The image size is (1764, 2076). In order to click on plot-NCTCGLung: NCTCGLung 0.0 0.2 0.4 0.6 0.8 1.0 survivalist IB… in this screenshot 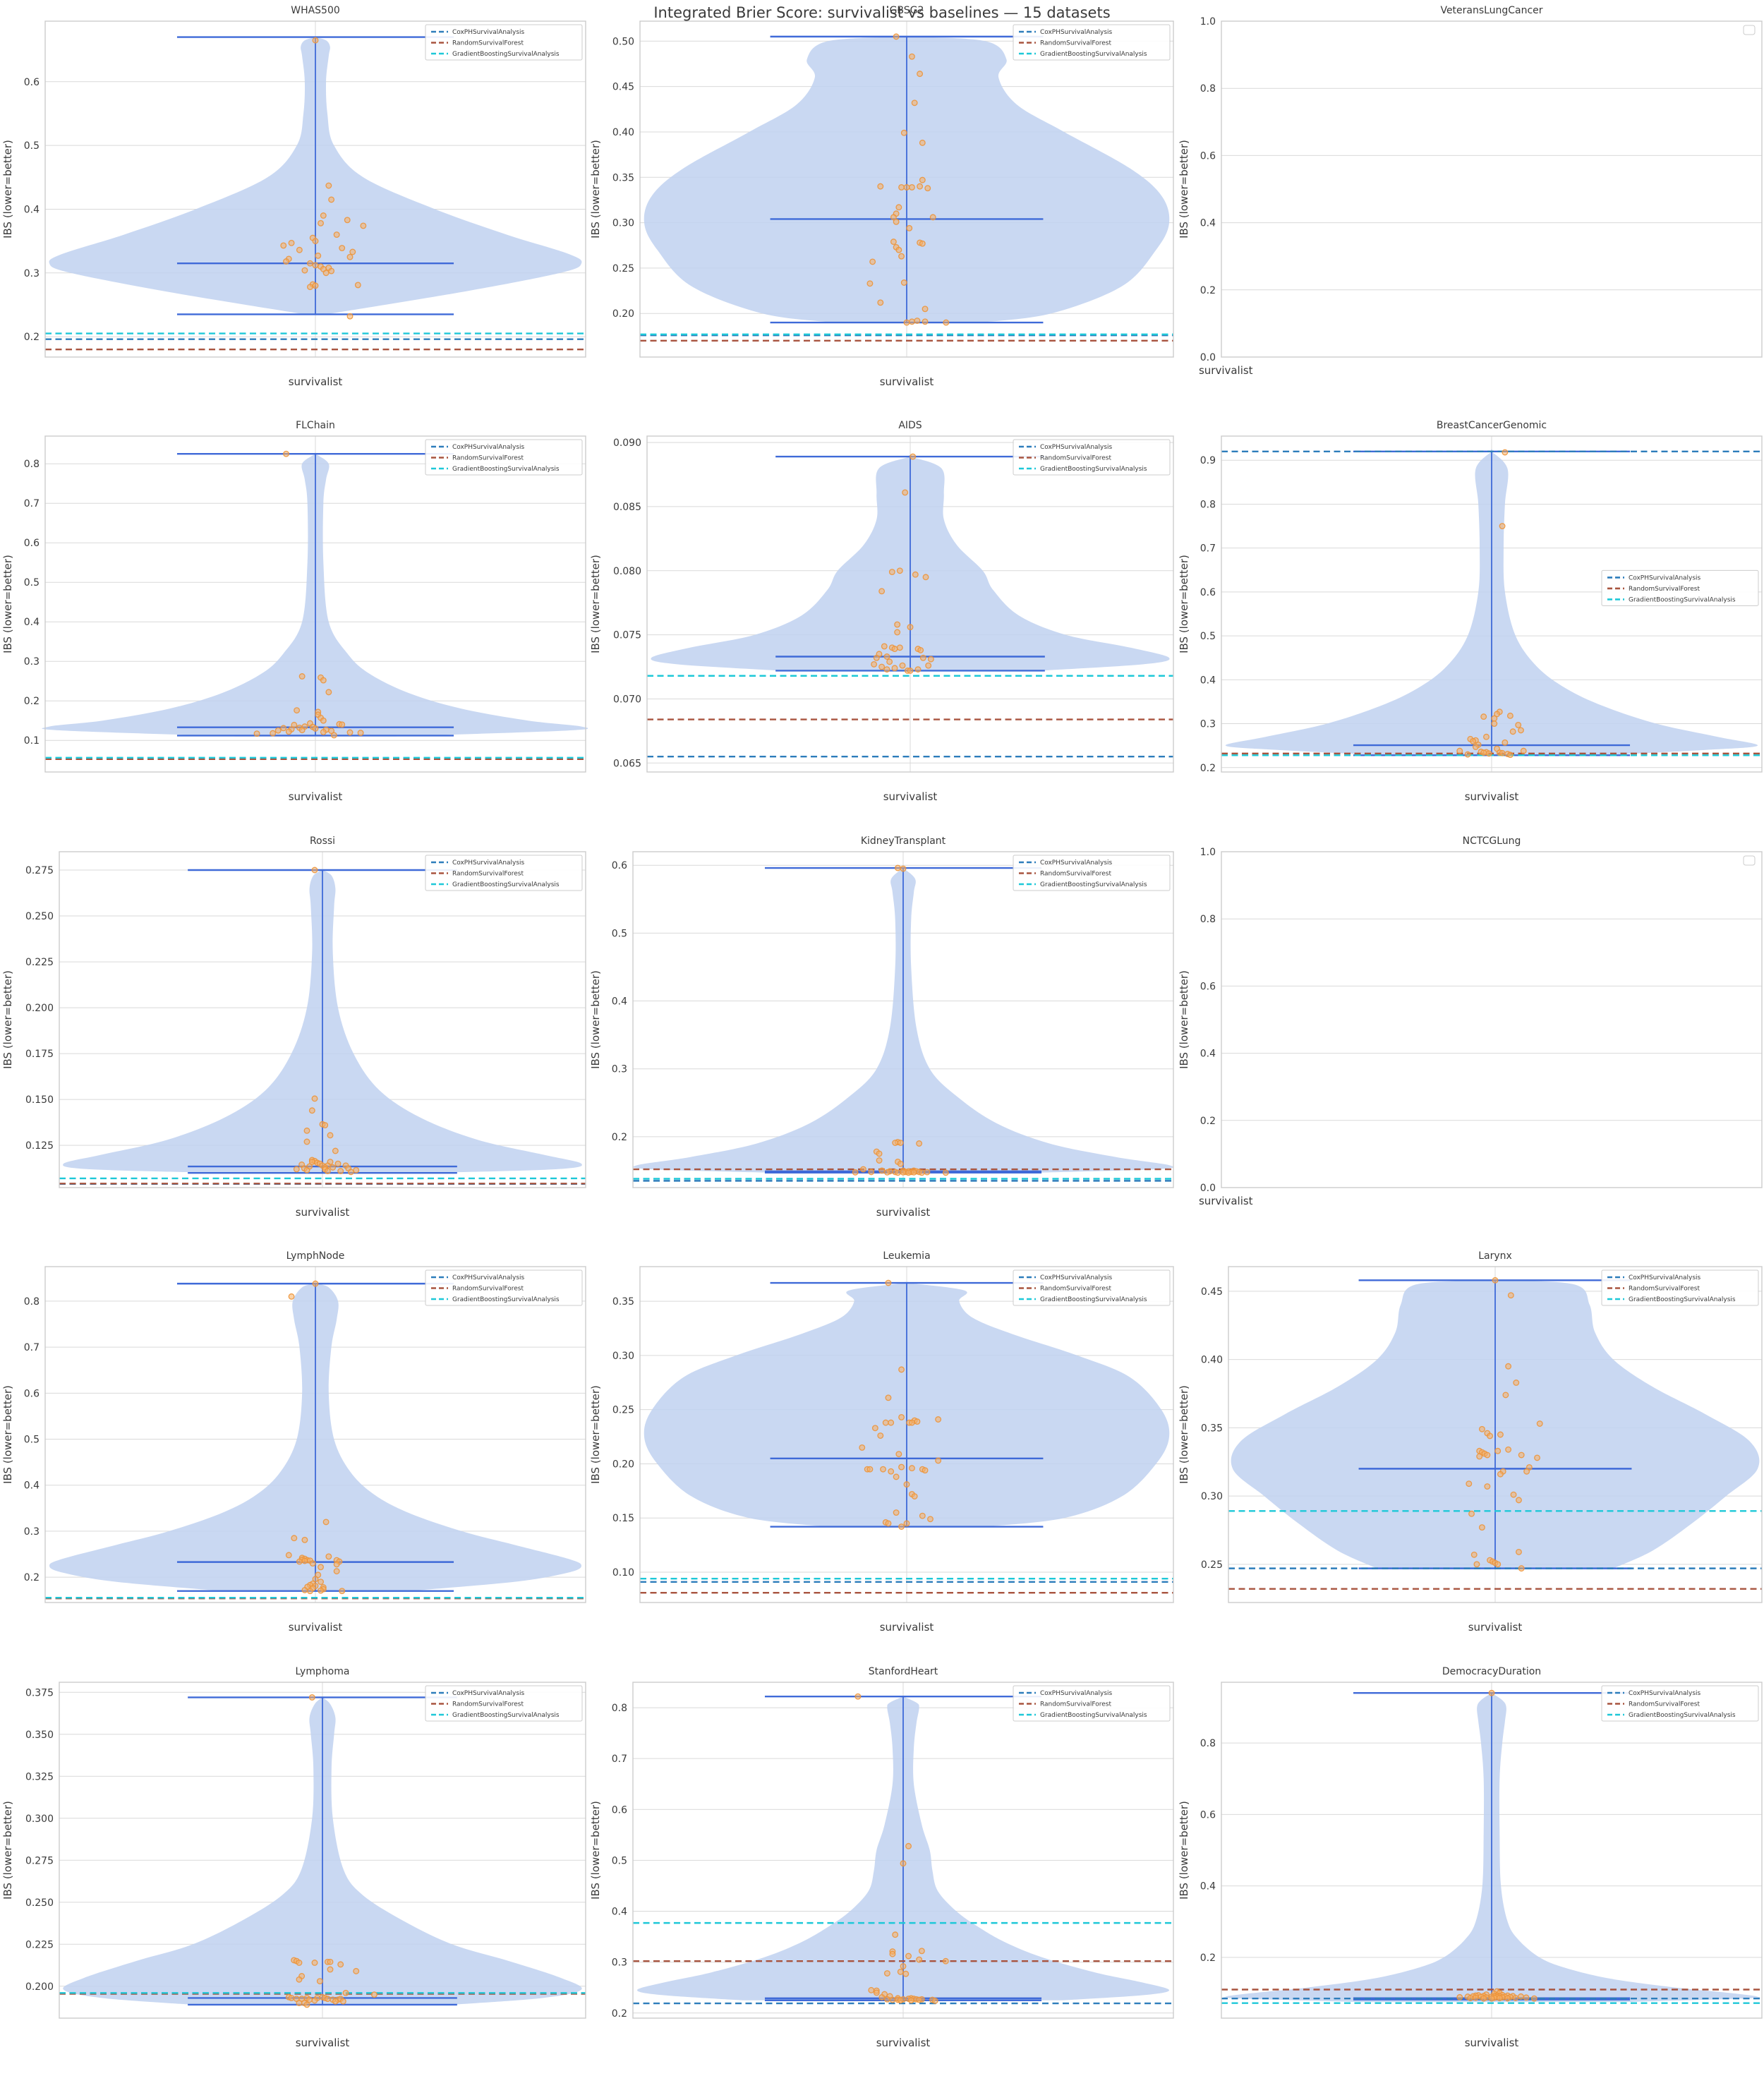, I will do `click(1470, 1021)`.